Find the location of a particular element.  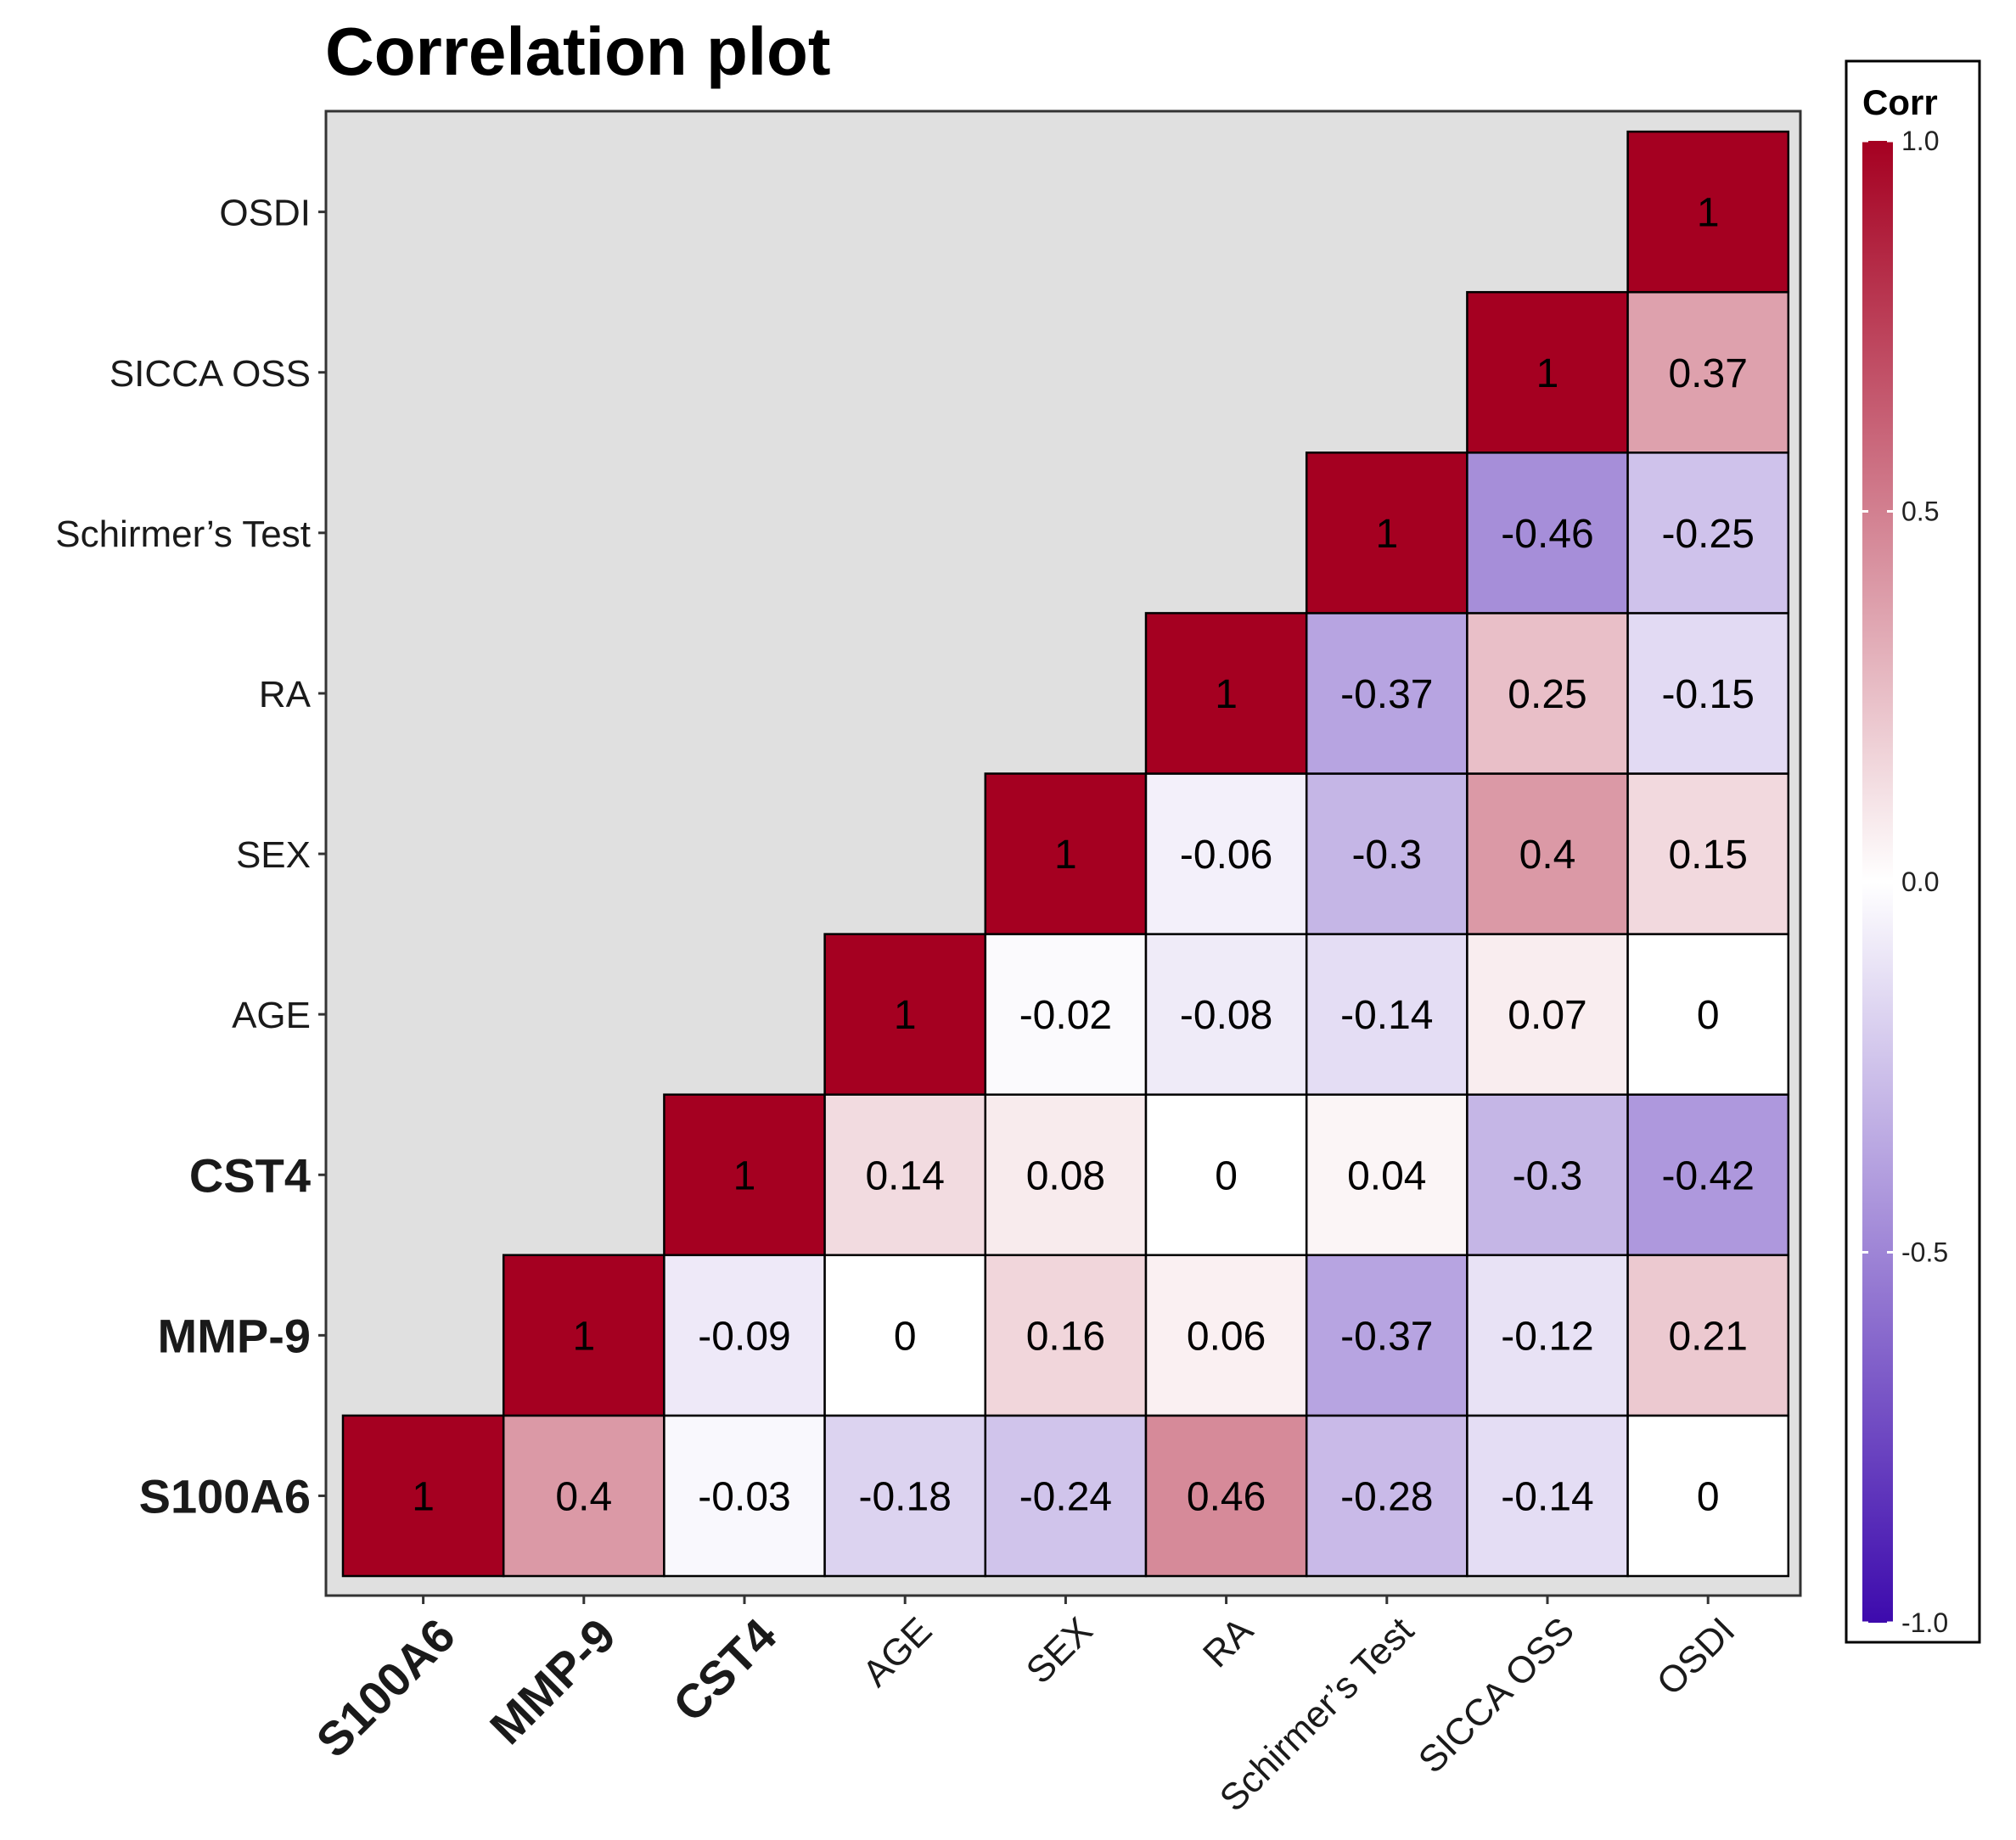

chart-title: Correlation plot is located at coordinates (578, 52).